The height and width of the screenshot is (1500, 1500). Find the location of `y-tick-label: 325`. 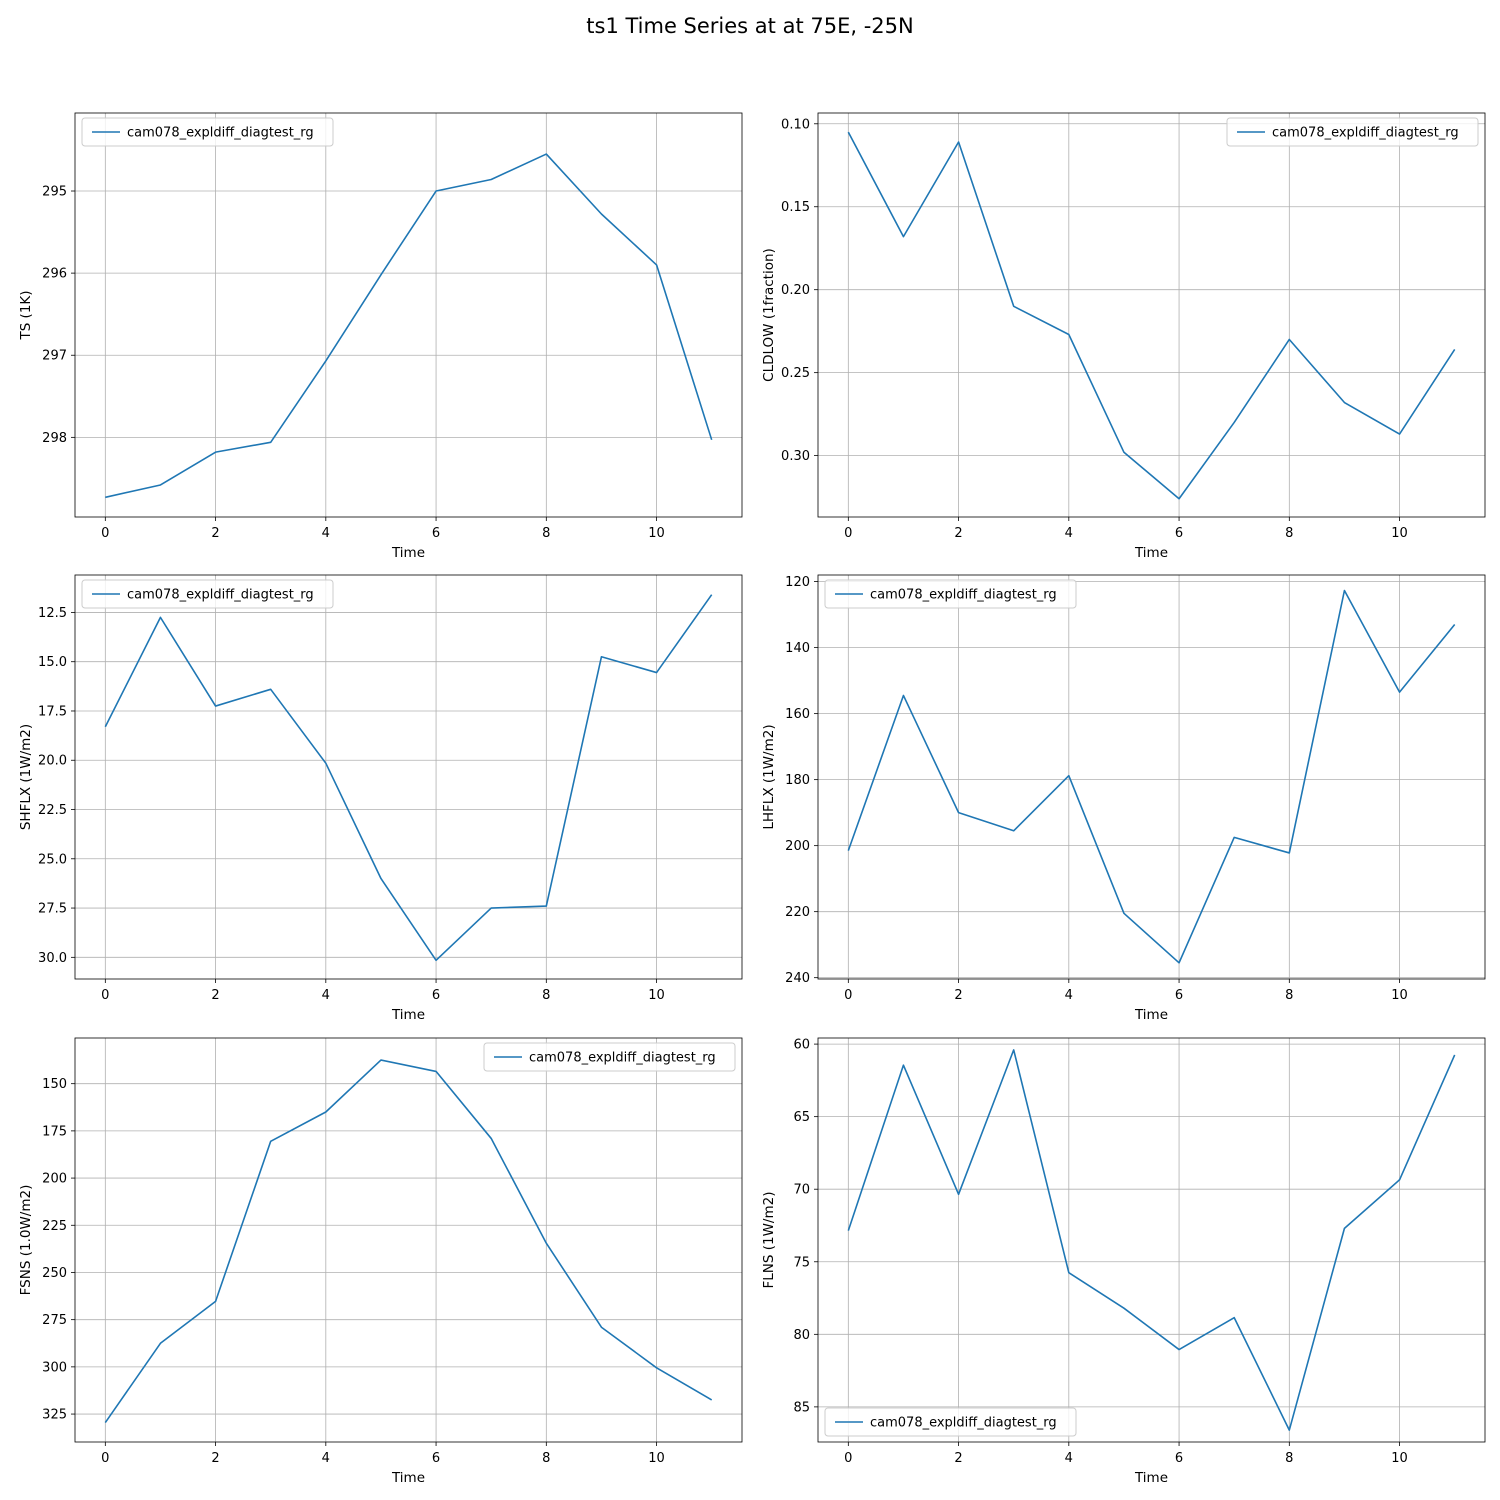

y-tick-label: 325 is located at coordinates (54, 1415).